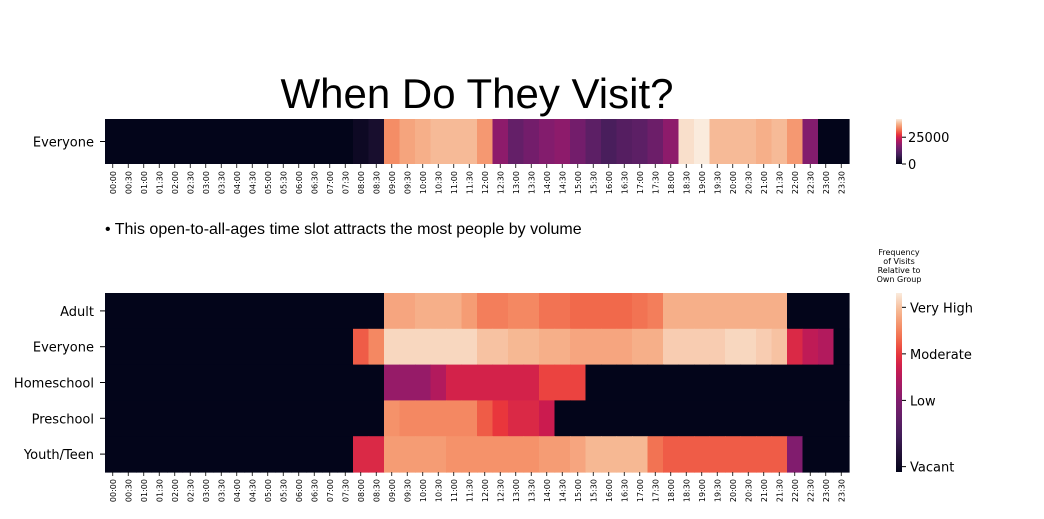 Image resolution: width=1044 pixels, height=519 pixels. What do you see at coordinates (795, 490) in the screenshot?
I see `x-tick-label: 22:00` at bounding box center [795, 490].